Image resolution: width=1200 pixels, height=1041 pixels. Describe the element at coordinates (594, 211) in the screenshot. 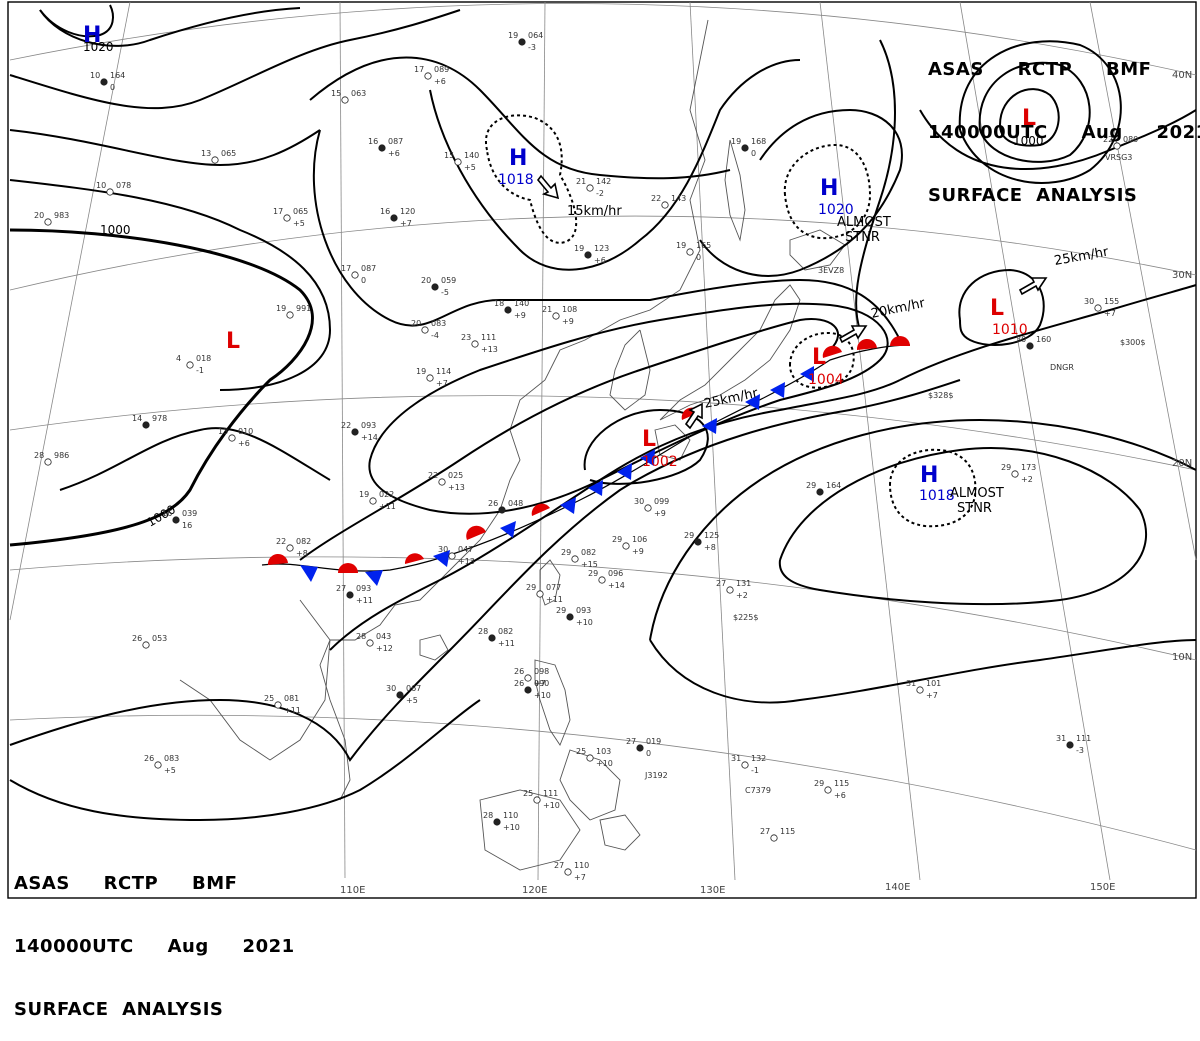

I see `speed-mongolia-high: 15km/hr` at that location.